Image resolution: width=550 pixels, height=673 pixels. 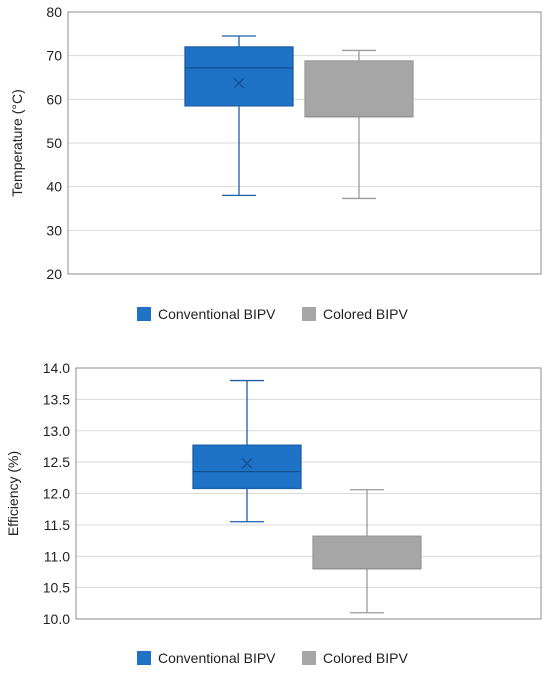 What do you see at coordinates (56, 368) in the screenshot?
I see `y-tick-label: 14.0` at bounding box center [56, 368].